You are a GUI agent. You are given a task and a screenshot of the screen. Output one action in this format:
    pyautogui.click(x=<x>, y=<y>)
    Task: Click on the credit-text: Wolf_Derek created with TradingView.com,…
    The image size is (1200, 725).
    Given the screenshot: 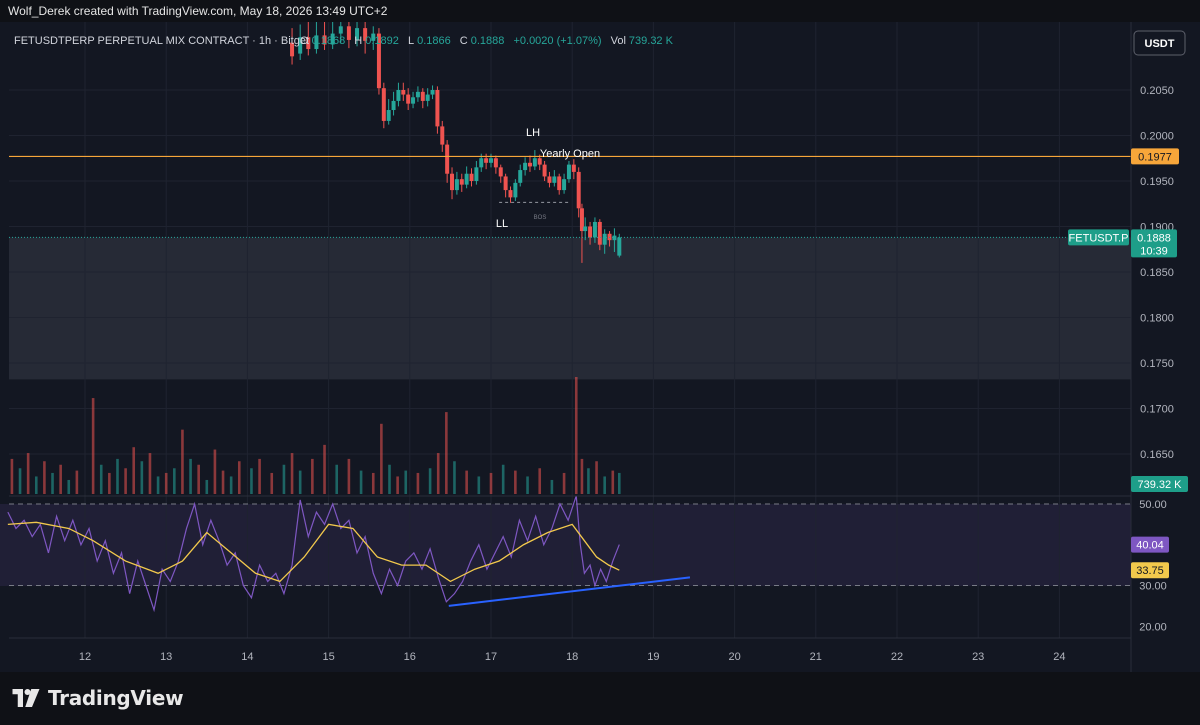 What is the action you would take?
    pyautogui.click(x=198, y=11)
    